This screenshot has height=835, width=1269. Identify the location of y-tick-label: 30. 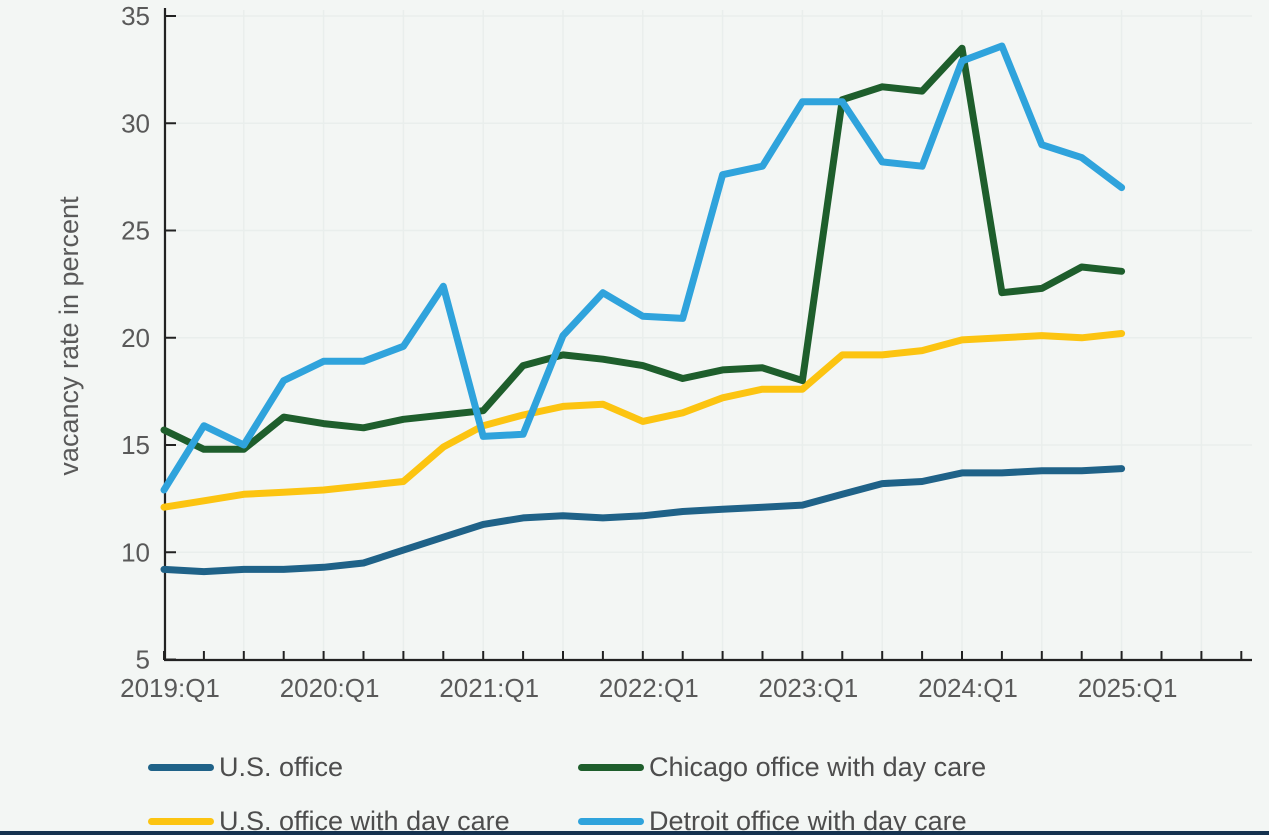
(135, 123).